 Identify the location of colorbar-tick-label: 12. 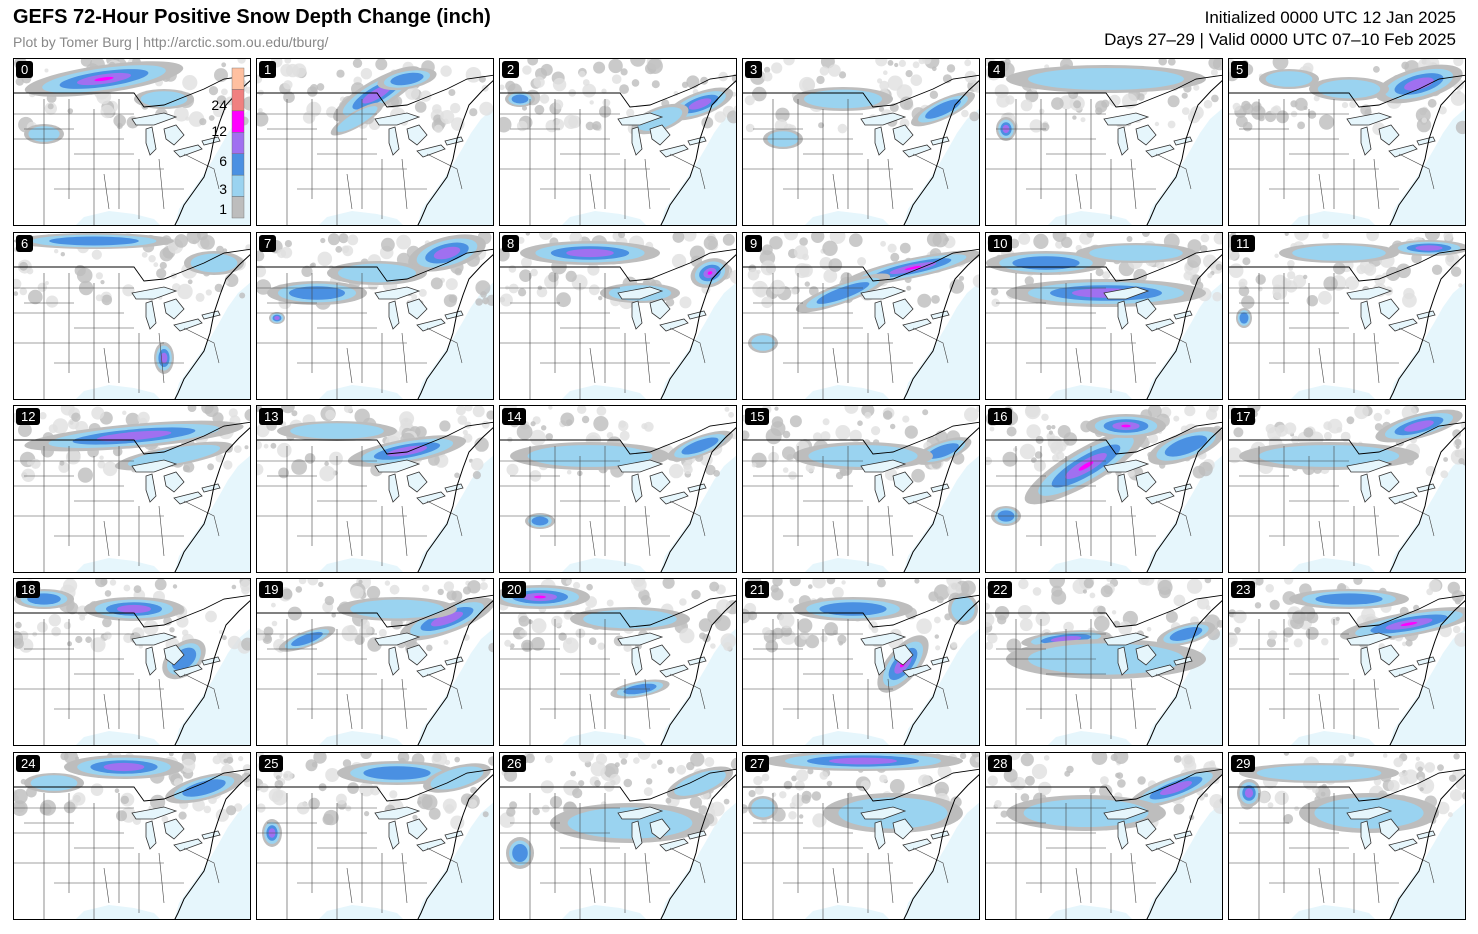
(219, 131).